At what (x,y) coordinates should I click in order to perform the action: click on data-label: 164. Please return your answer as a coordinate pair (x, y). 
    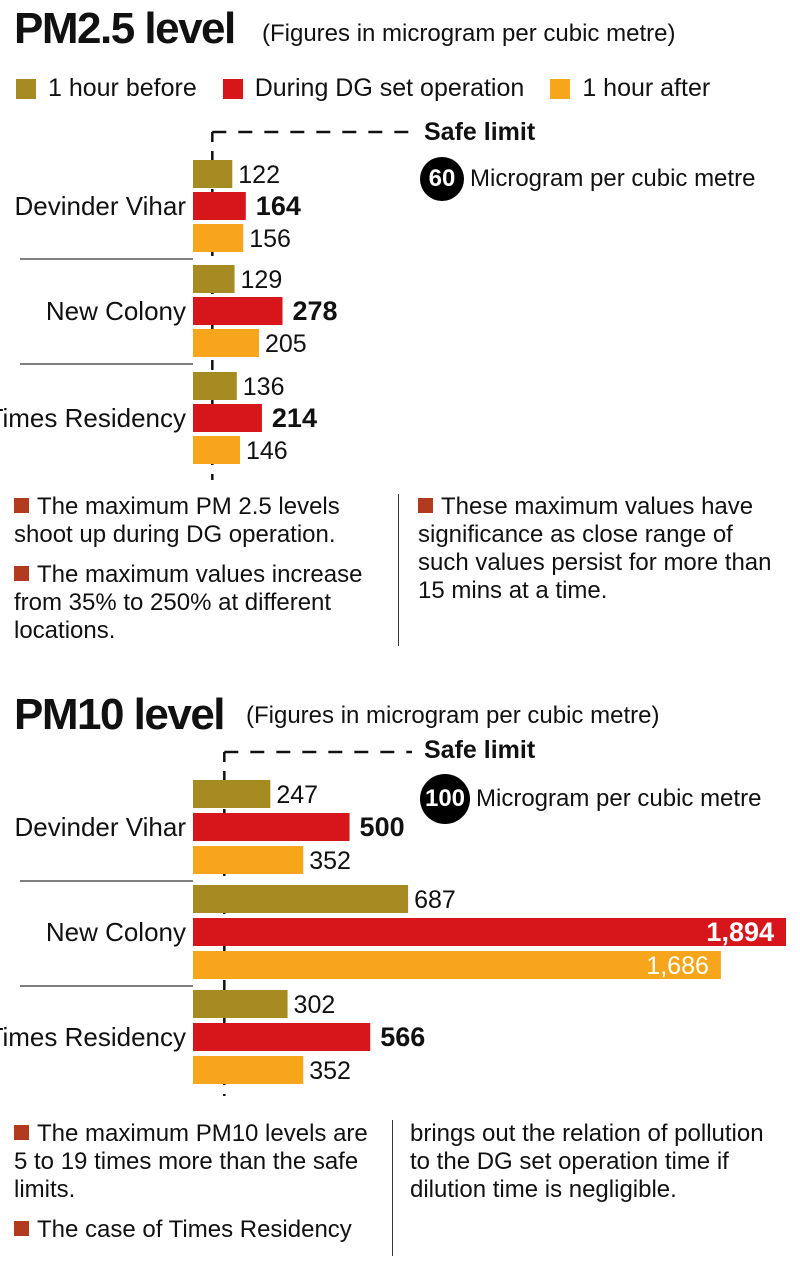
    Looking at the image, I should click on (278, 206).